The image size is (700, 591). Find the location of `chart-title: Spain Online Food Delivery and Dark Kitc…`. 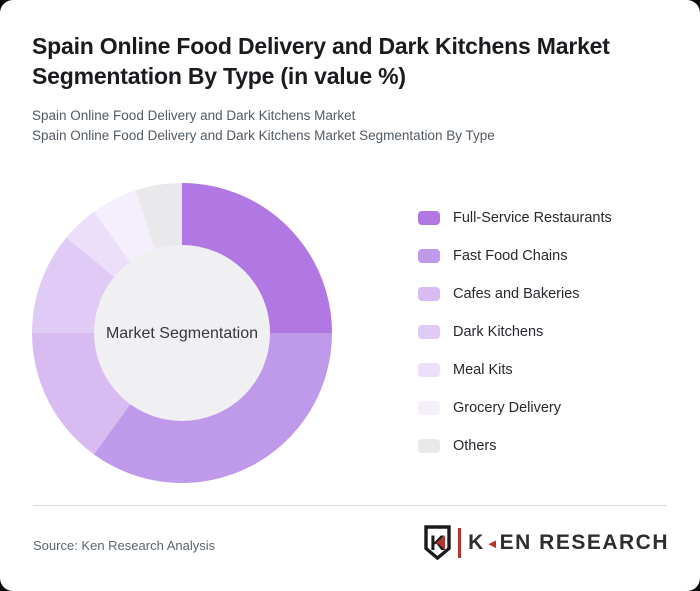

chart-title: Spain Online Food Delivery and Dark Kitc… is located at coordinates (321, 61).